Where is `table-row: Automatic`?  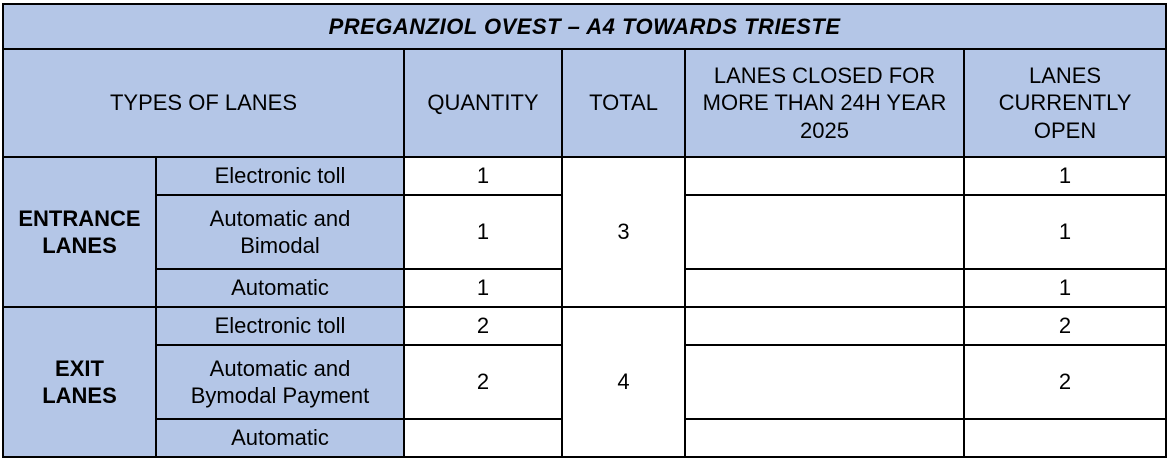 table-row: Automatic is located at coordinates (585, 438).